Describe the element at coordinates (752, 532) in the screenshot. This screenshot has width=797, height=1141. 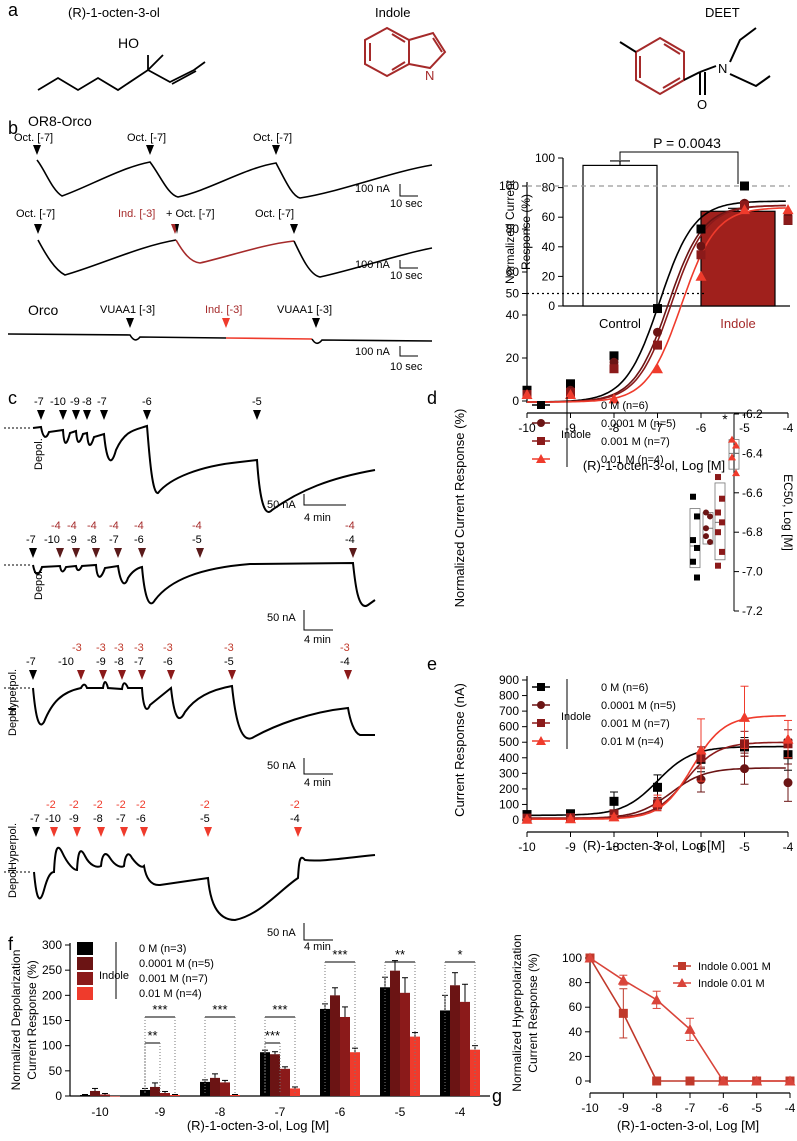
I see `d-inset-tick-label-3: -6.8` at that location.